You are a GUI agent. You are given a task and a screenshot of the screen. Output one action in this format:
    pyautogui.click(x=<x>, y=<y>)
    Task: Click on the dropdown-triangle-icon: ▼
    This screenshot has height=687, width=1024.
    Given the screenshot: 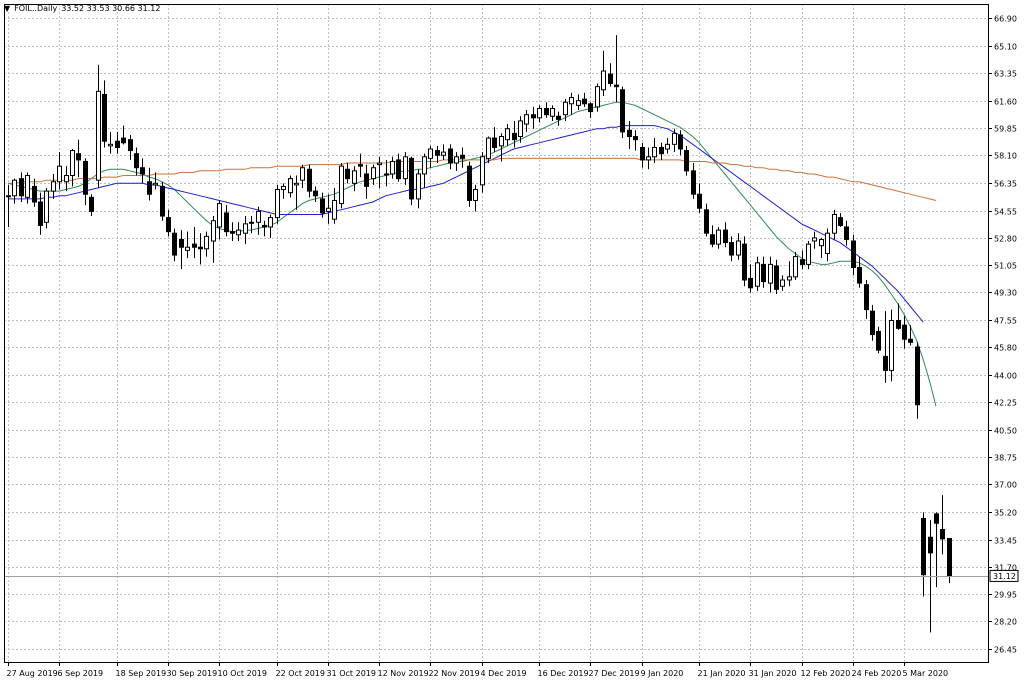 What is the action you would take?
    pyautogui.click(x=7, y=8)
    